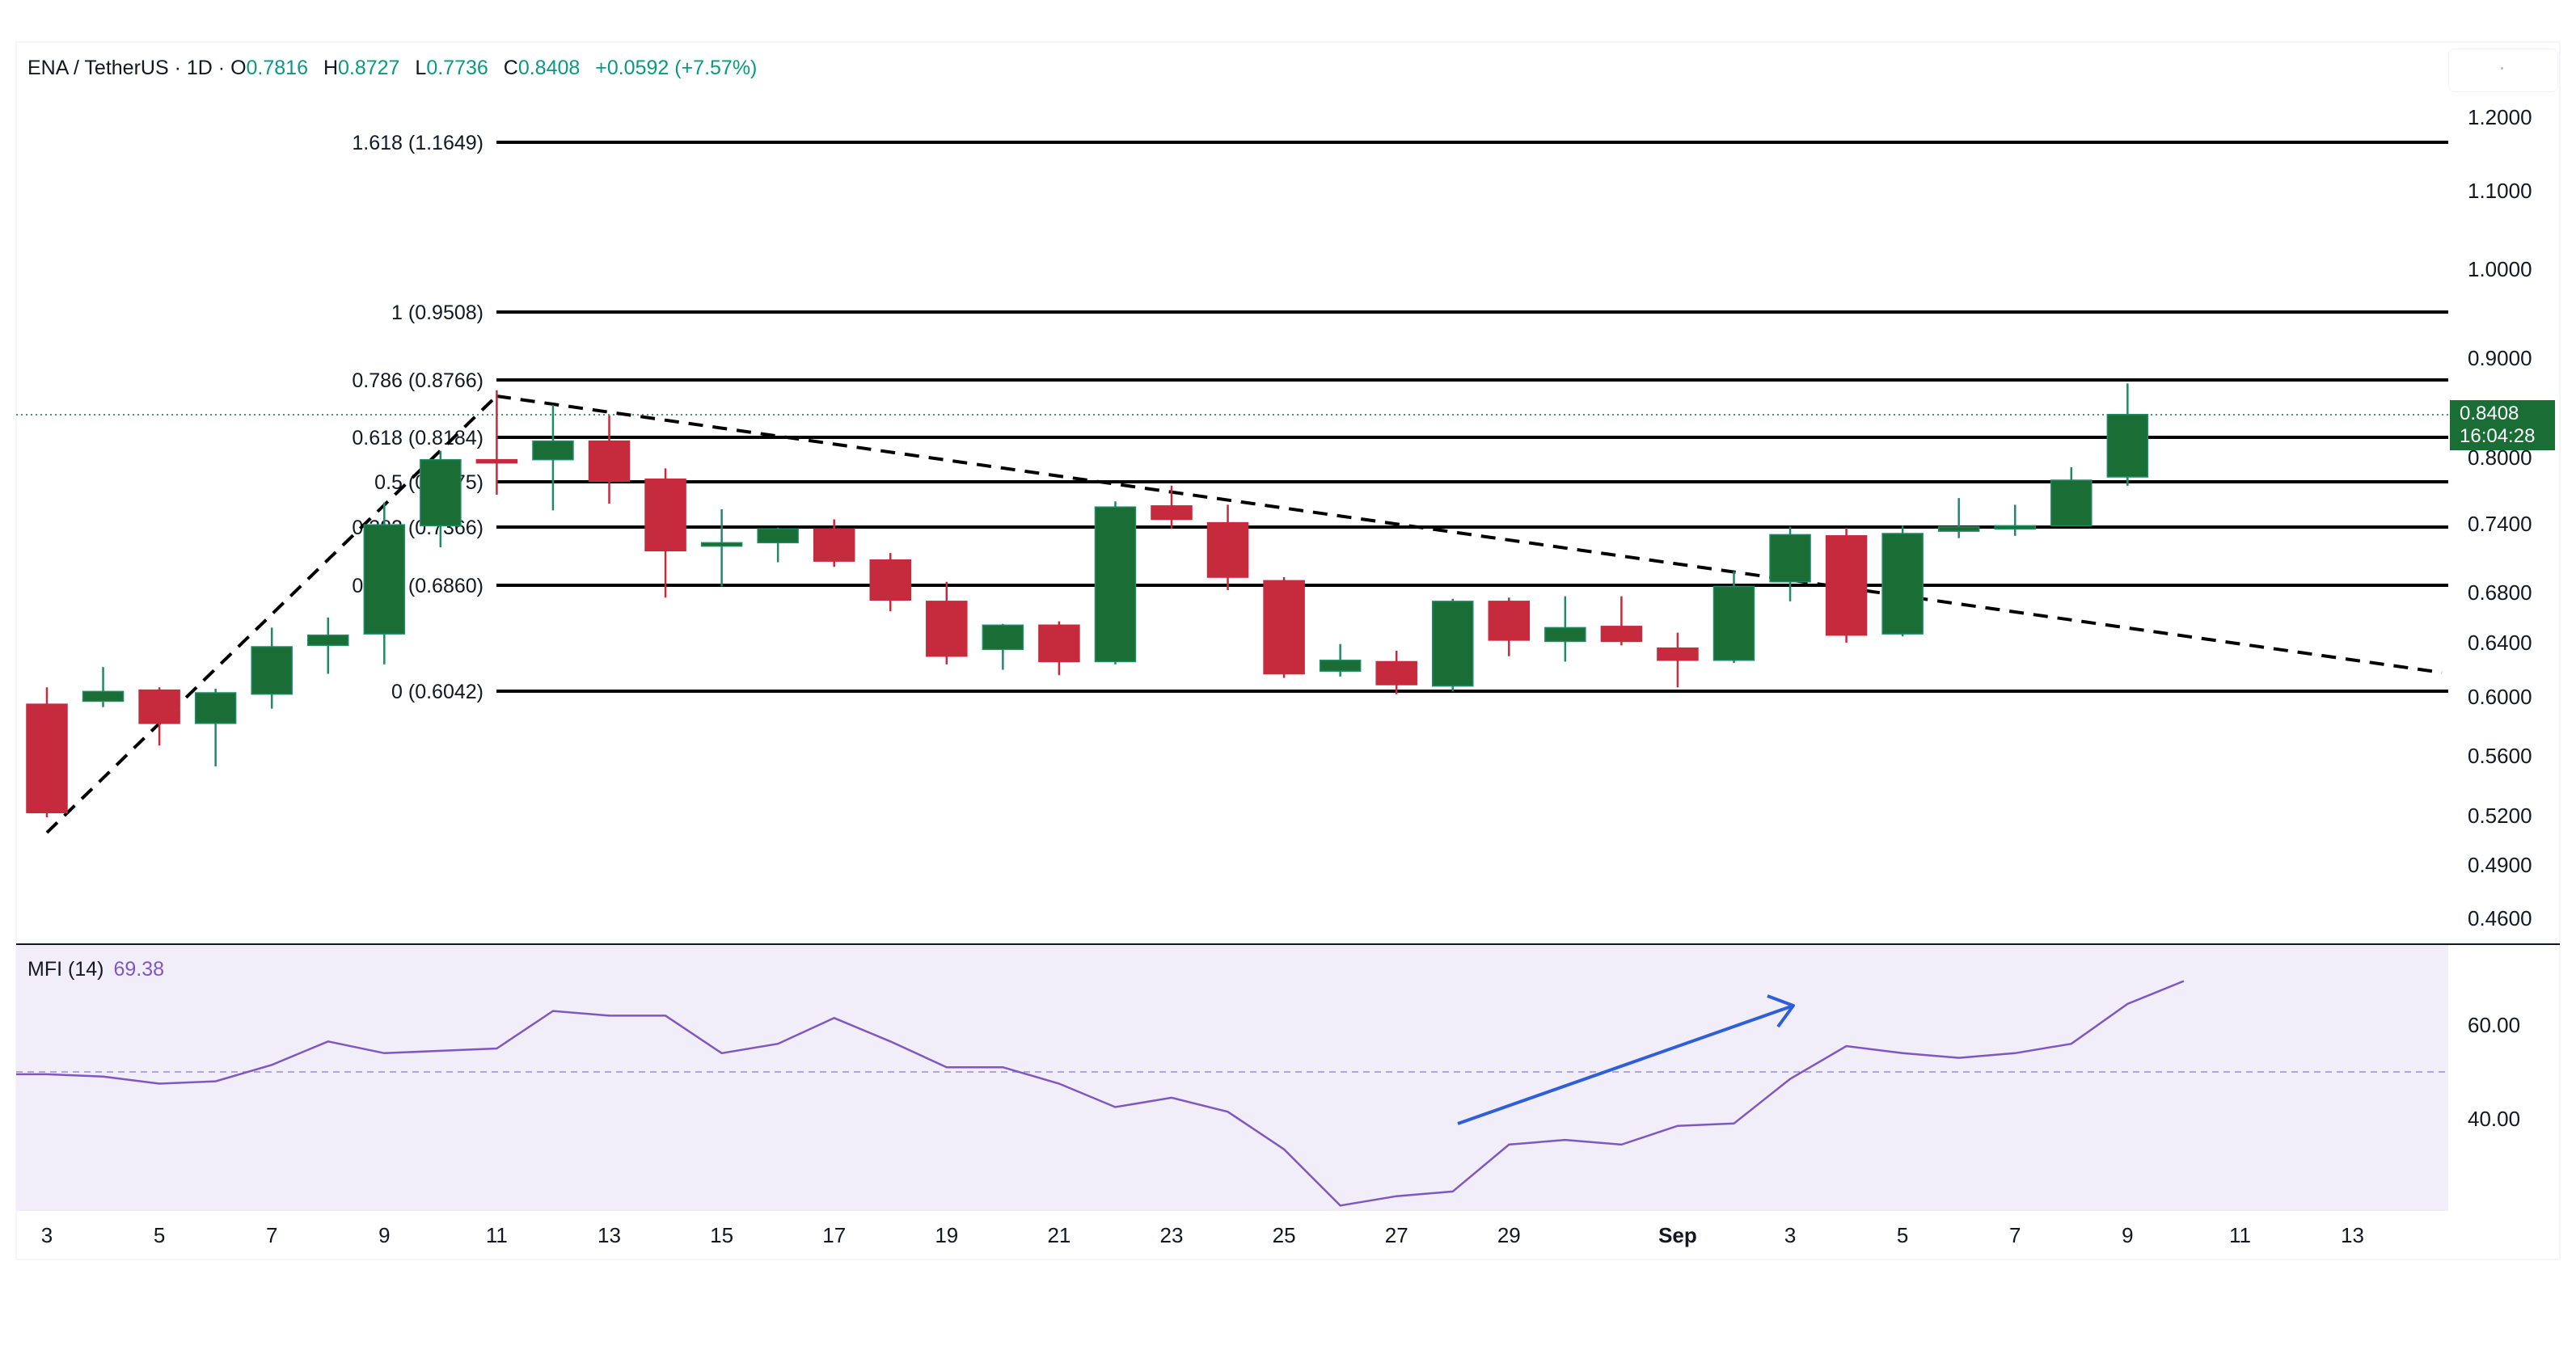  What do you see at coordinates (510, 68) in the screenshot?
I see `close-label: C` at bounding box center [510, 68].